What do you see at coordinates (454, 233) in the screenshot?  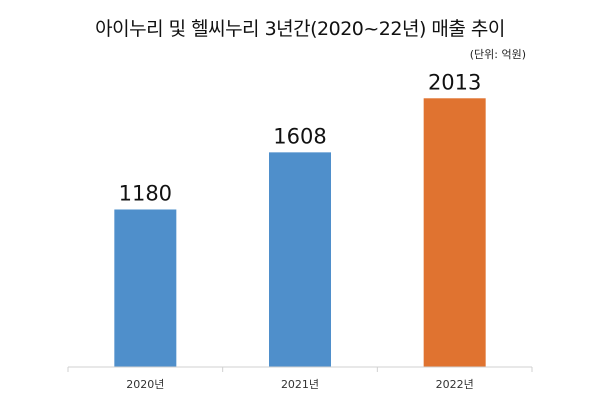 I see `bar-2022년` at bounding box center [454, 233].